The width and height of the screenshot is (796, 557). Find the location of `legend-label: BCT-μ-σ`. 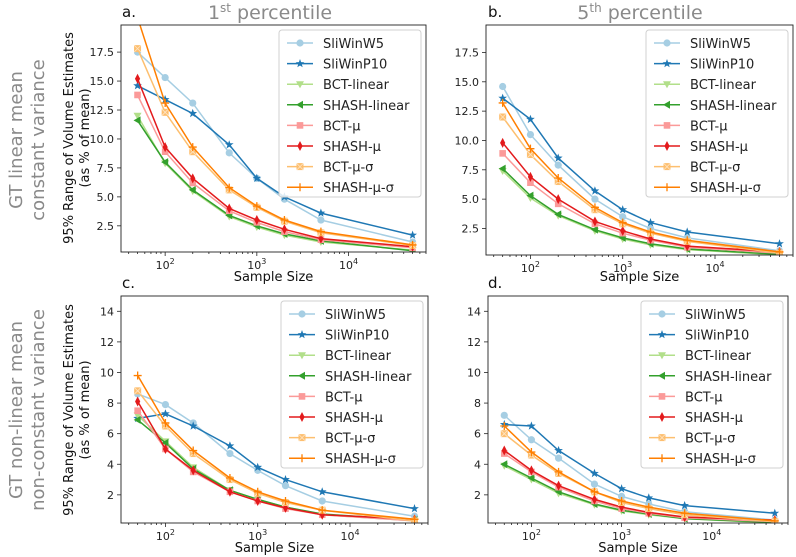

legend-label: BCT-μ-σ is located at coordinates (710, 439).